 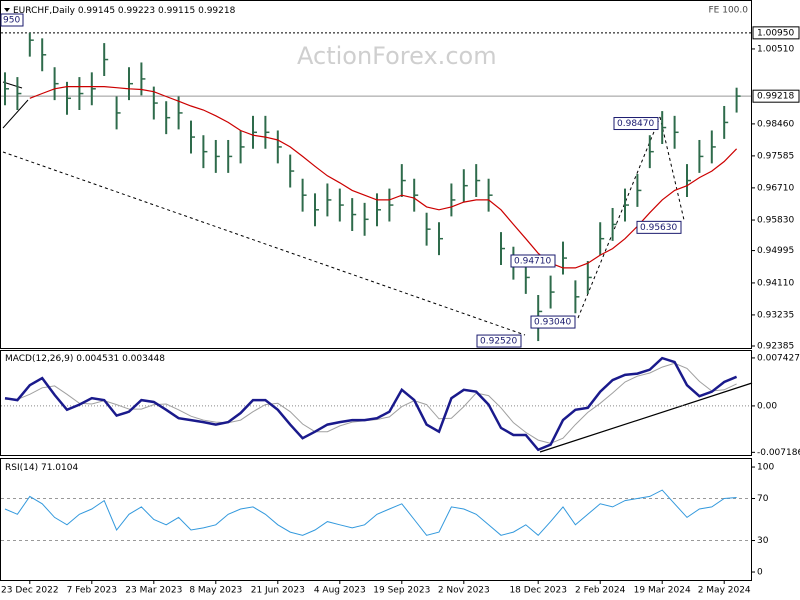 What do you see at coordinates (92, 591) in the screenshot?
I see `x-tick-label: 7 Feb 2023` at bounding box center [92, 591].